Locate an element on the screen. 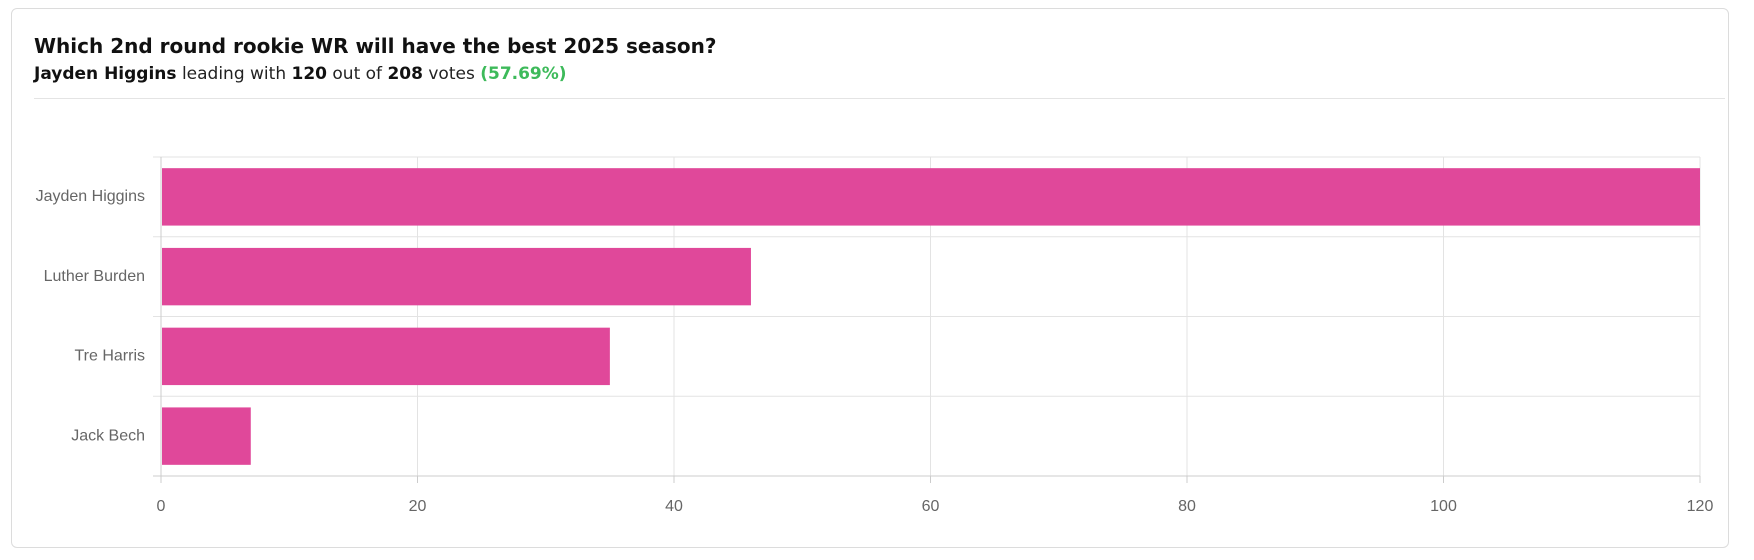 The image size is (1754, 560). subtitle-text: leading with is located at coordinates (234, 74).